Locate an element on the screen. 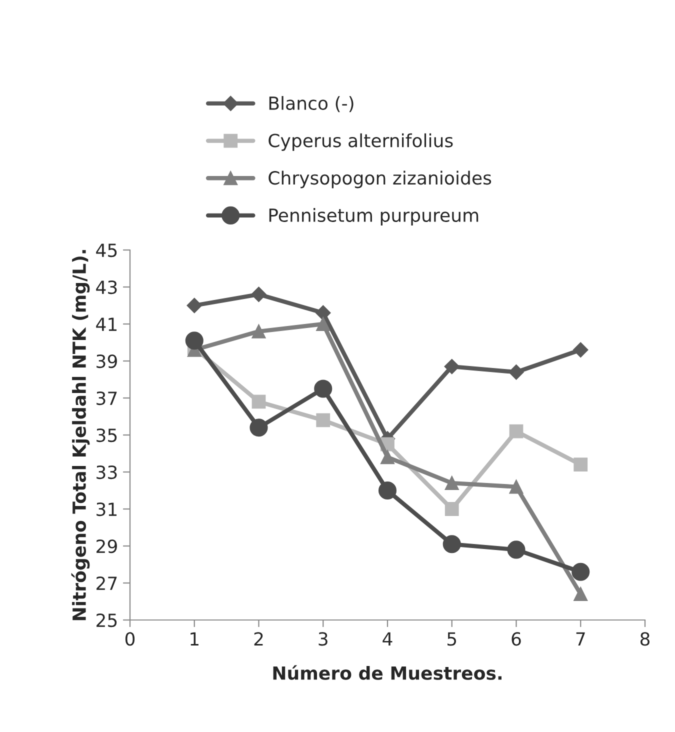 The width and height of the screenshot is (675, 732). legend-label: Chrysopogon zizanioides is located at coordinates (380, 179).